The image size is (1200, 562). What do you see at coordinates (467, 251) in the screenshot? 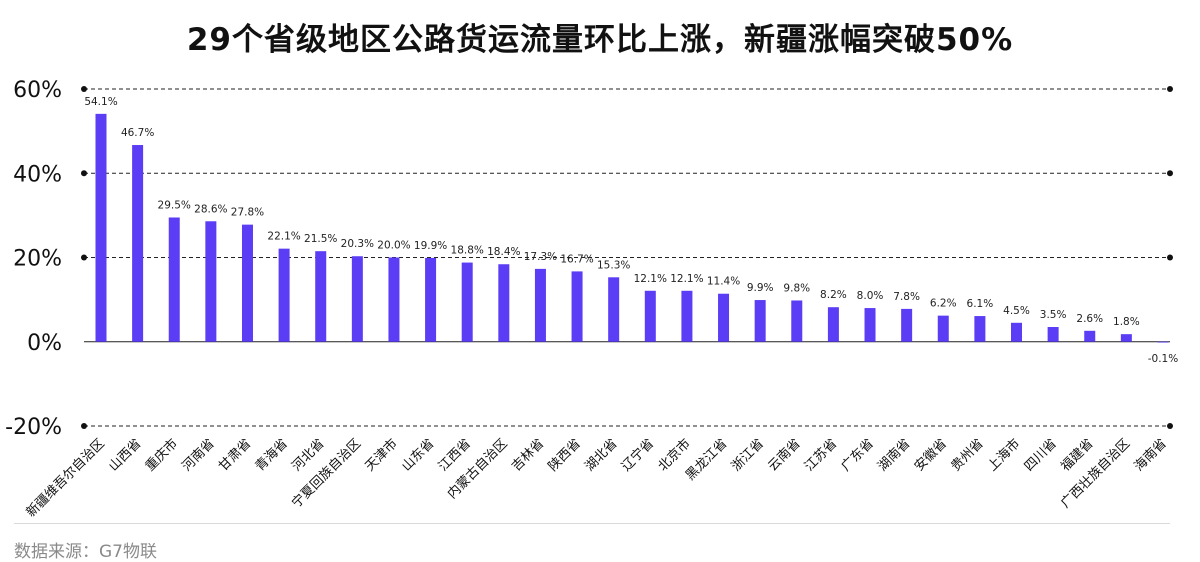
I see `data-label: 18.8%` at bounding box center [467, 251].